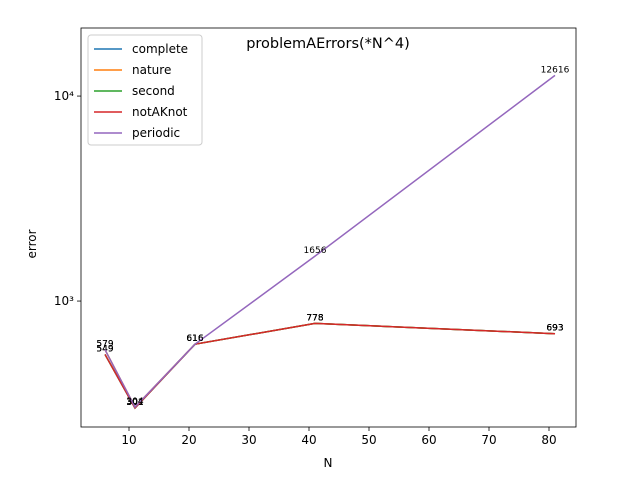 This screenshot has height=480, width=640. Describe the element at coordinates (555, 70) in the screenshot. I see `value-label: 12616` at that location.